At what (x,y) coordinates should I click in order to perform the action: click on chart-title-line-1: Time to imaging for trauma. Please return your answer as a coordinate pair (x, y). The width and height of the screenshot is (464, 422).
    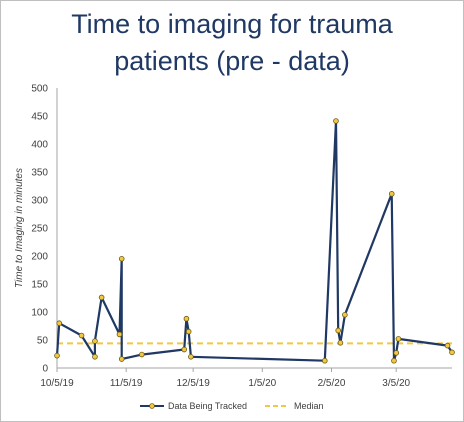
    Looking at the image, I should click on (232, 24).